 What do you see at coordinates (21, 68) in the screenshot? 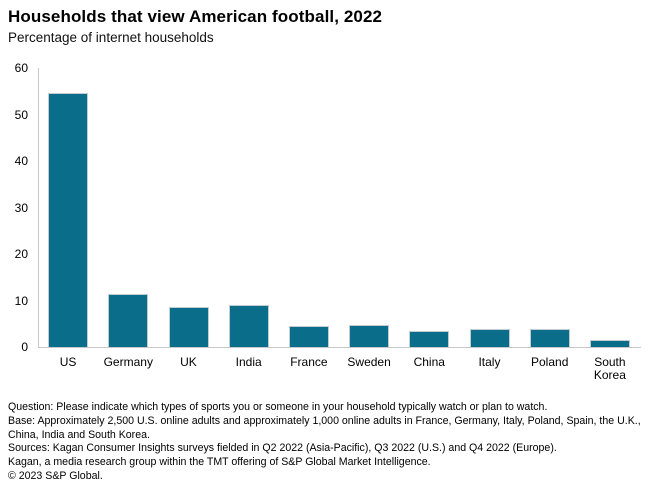
I see `y-tick-label-60: 60` at bounding box center [21, 68].